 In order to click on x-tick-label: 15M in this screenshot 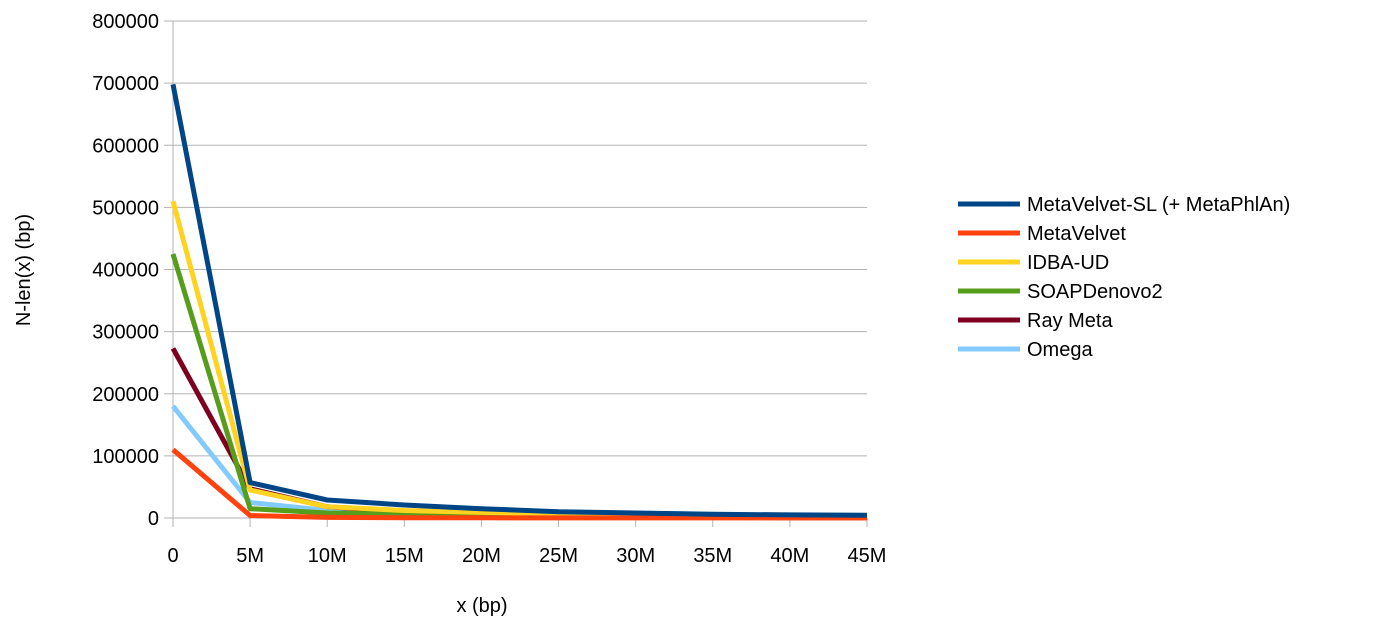, I will do `click(404, 556)`.